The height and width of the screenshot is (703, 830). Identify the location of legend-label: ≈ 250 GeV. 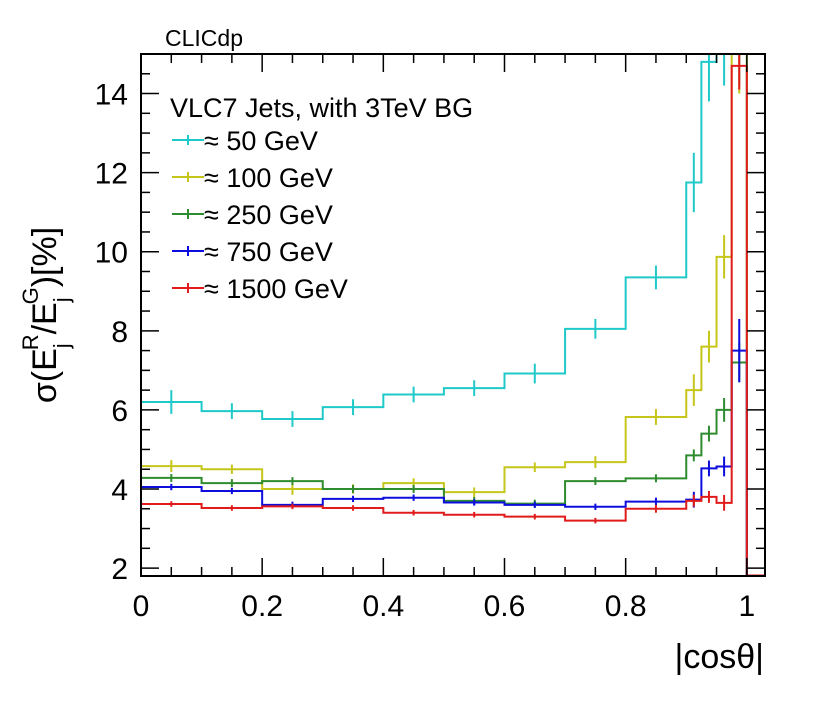
(268, 215).